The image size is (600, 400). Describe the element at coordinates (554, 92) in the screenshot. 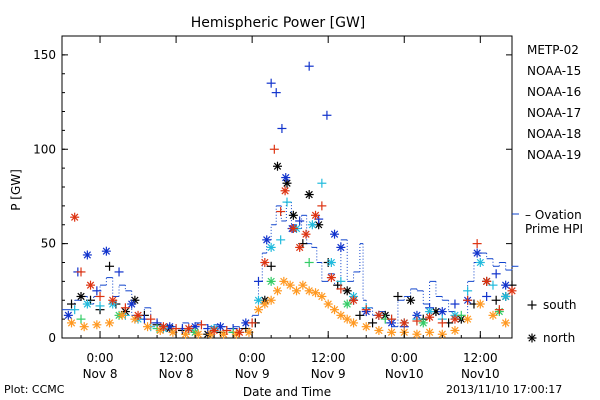

I see `legend-entry: NOAA-16` at that location.